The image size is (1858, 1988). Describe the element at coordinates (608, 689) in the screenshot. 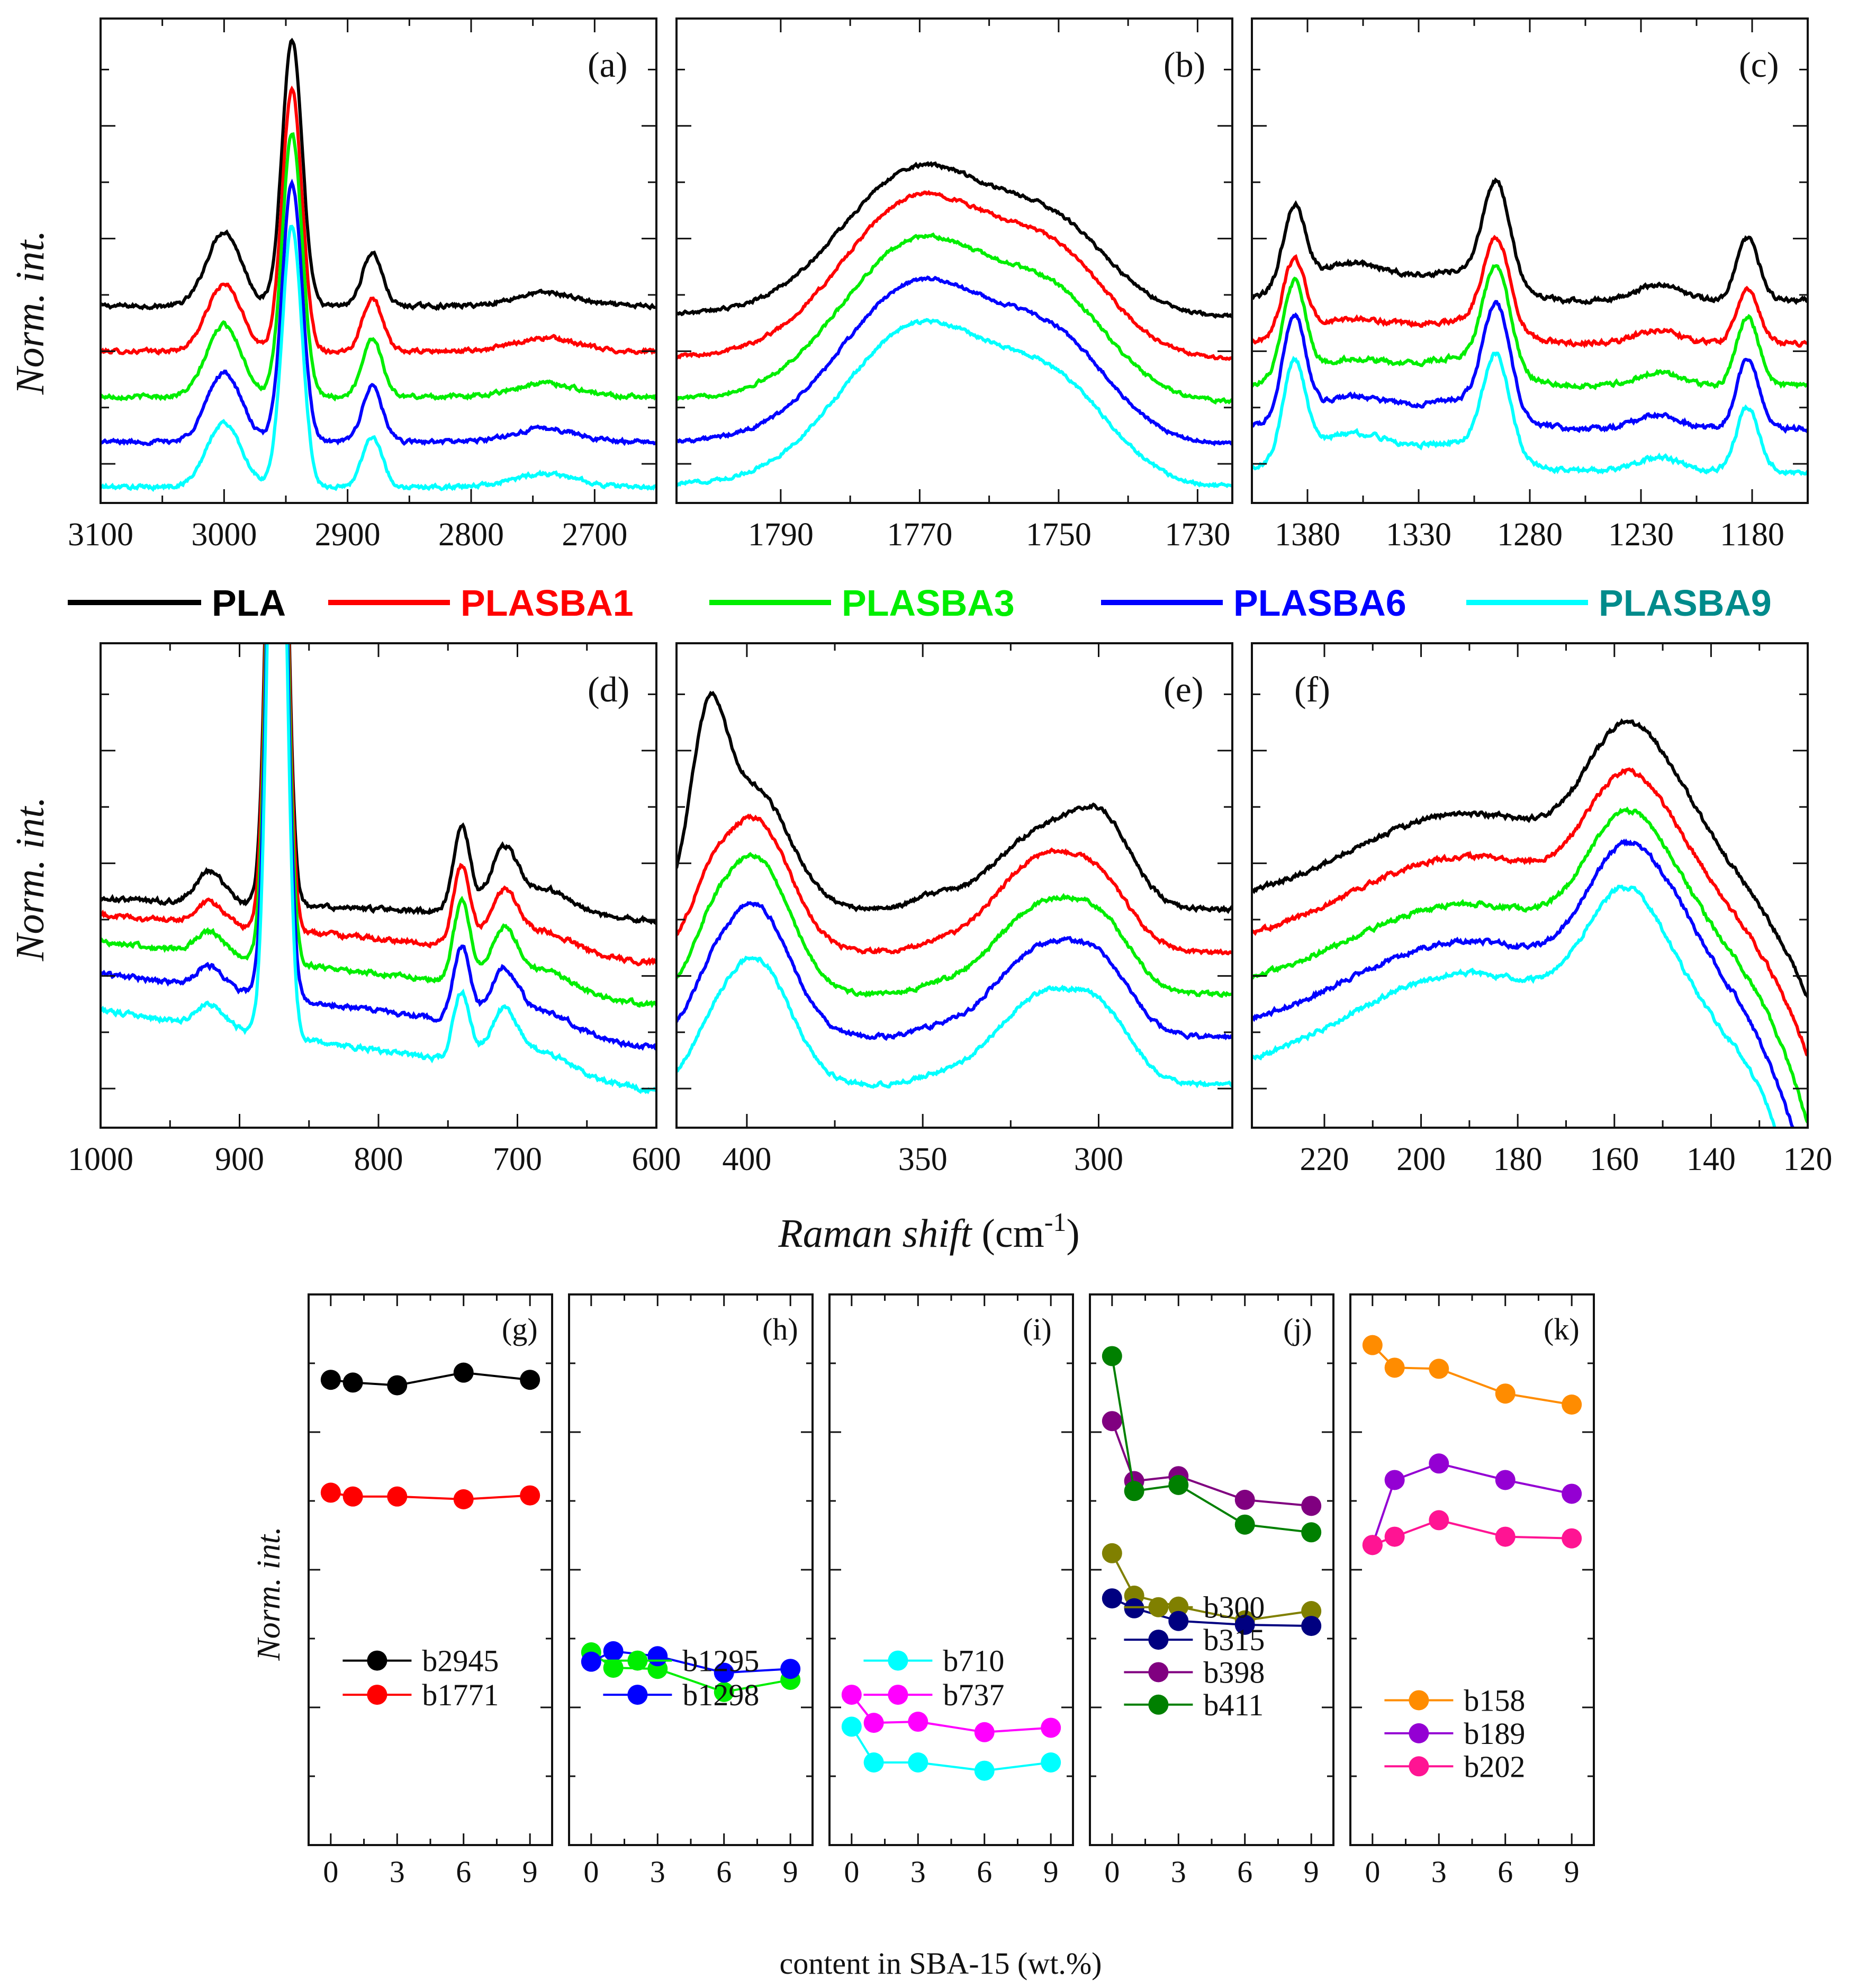

I see `panel-label-d: (d)` at that location.